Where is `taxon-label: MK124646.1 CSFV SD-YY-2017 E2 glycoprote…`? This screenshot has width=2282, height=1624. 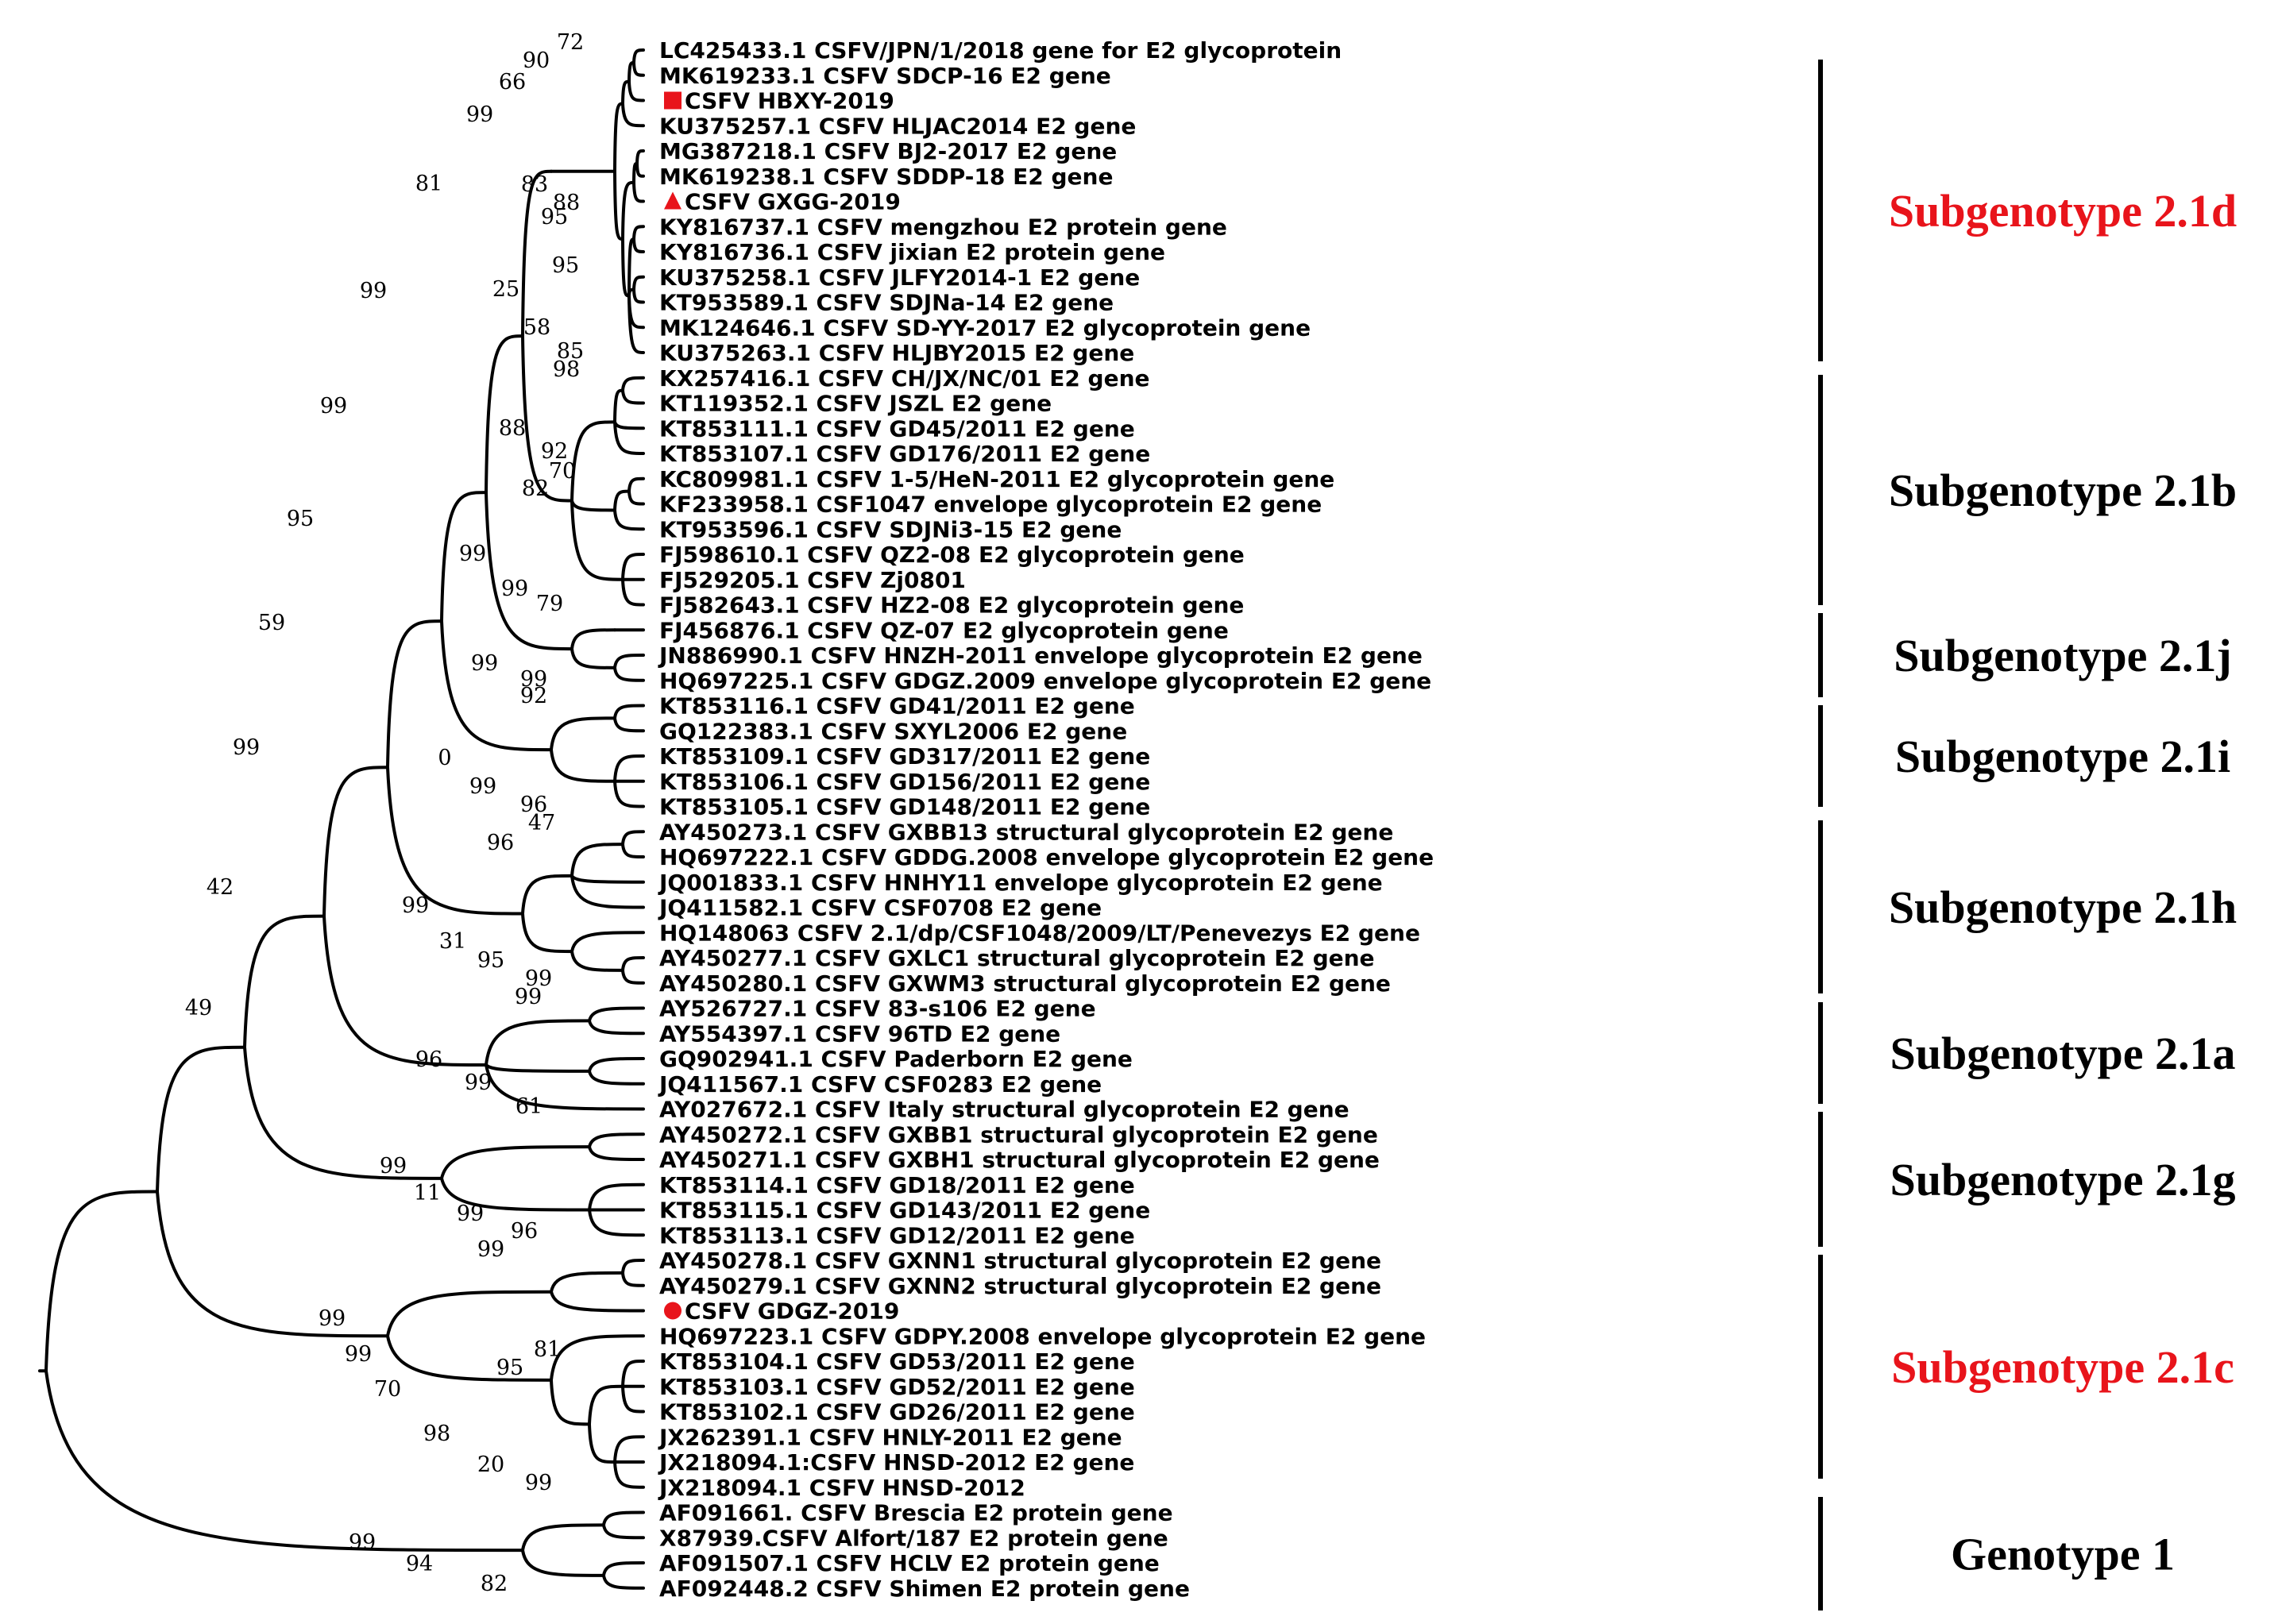 taxon-label: MK124646.1 CSFV SD-YY-2017 E2 glycoprote… is located at coordinates (985, 327).